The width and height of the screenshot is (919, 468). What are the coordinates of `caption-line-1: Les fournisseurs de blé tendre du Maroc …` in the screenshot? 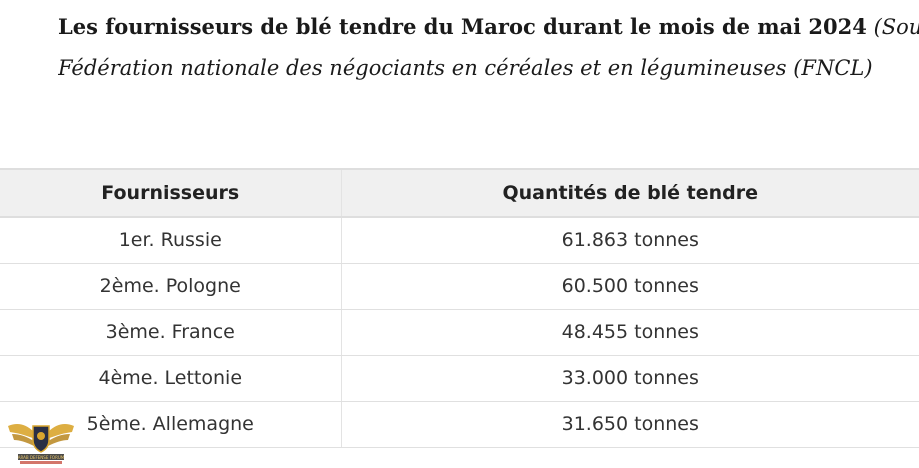 It's located at (488, 27).